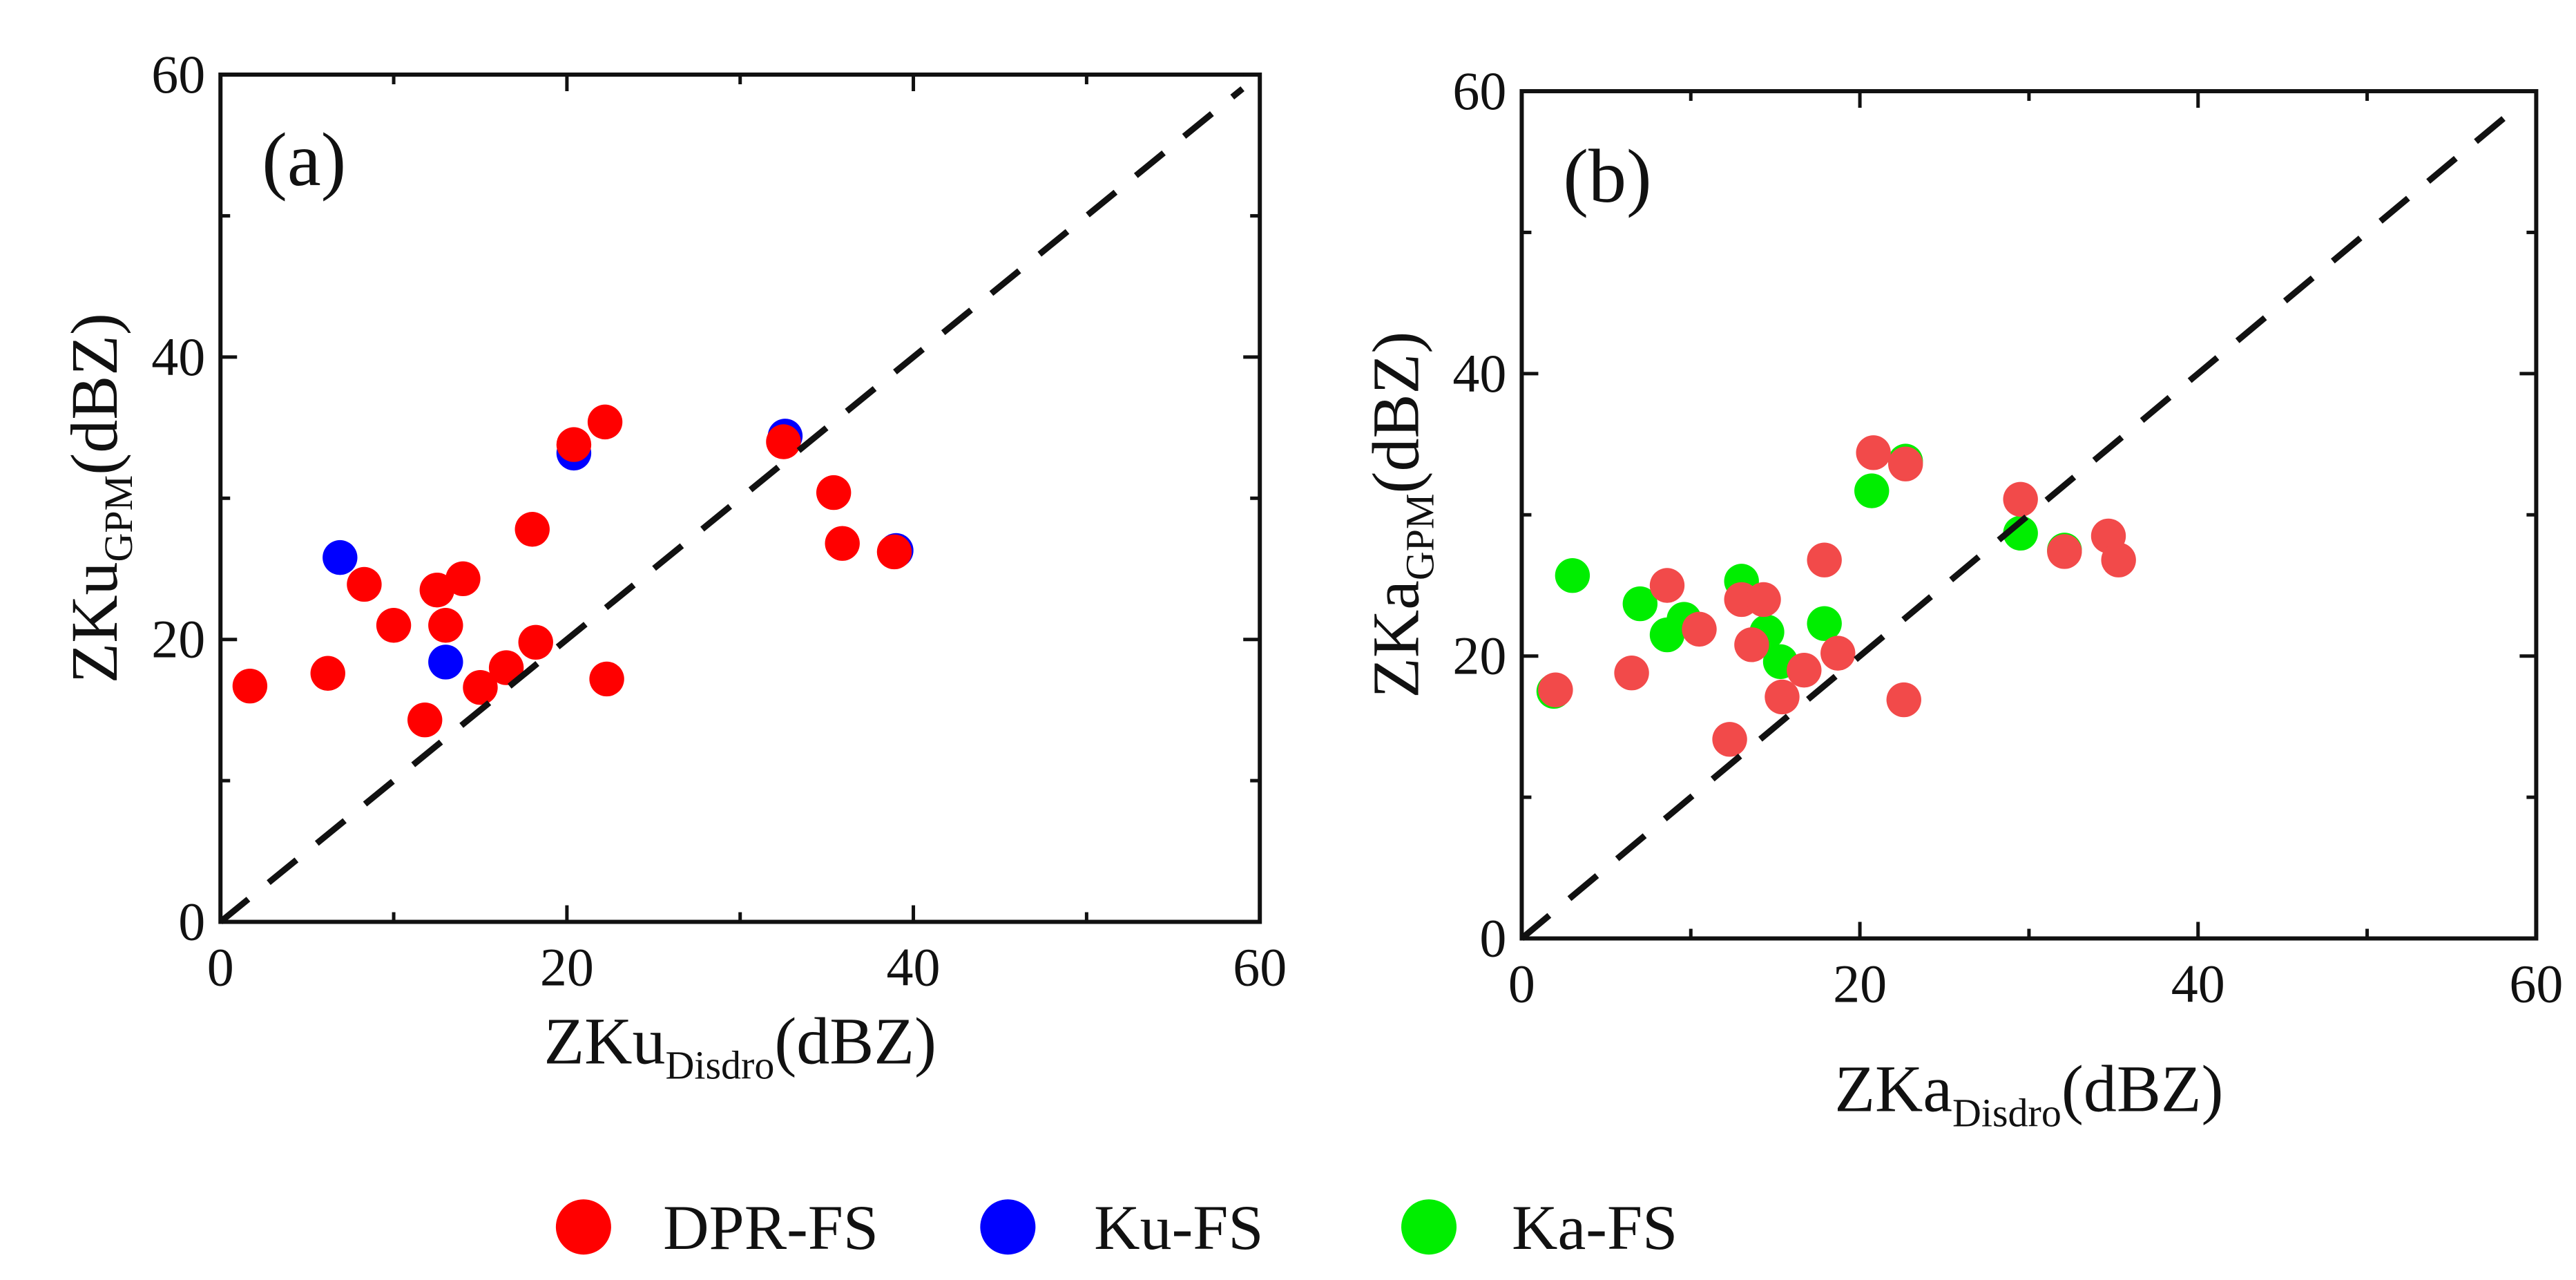 The image size is (2576, 1280). Describe the element at coordinates (2028, 1094) in the screenshot. I see `panel-b-x-axis-label: ZKaDisdro(dBZ)` at that location.